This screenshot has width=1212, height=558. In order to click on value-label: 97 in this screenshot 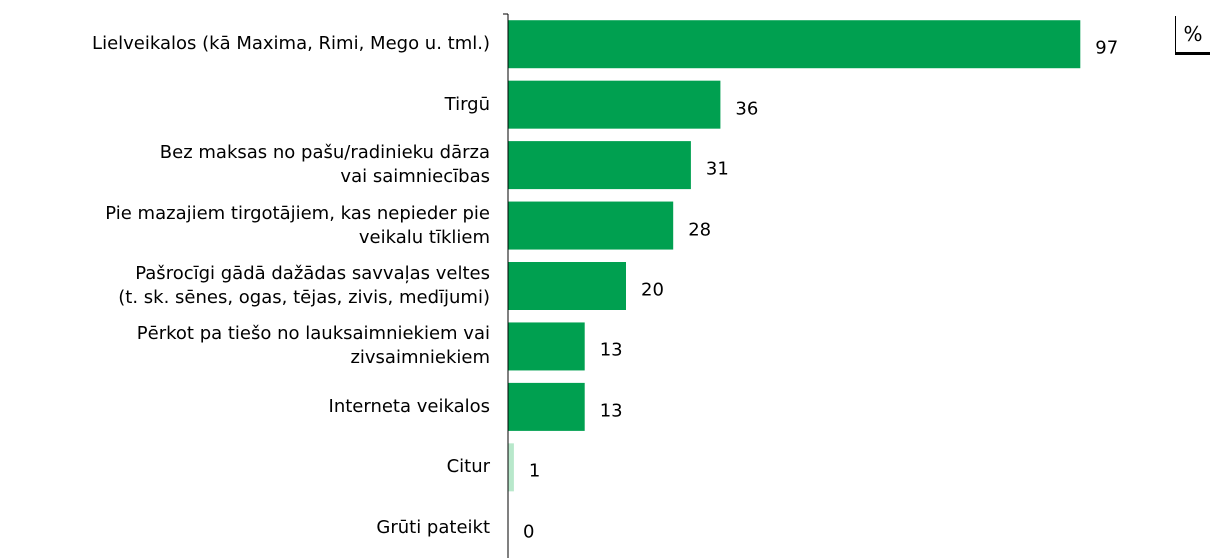, I will do `click(1107, 48)`.